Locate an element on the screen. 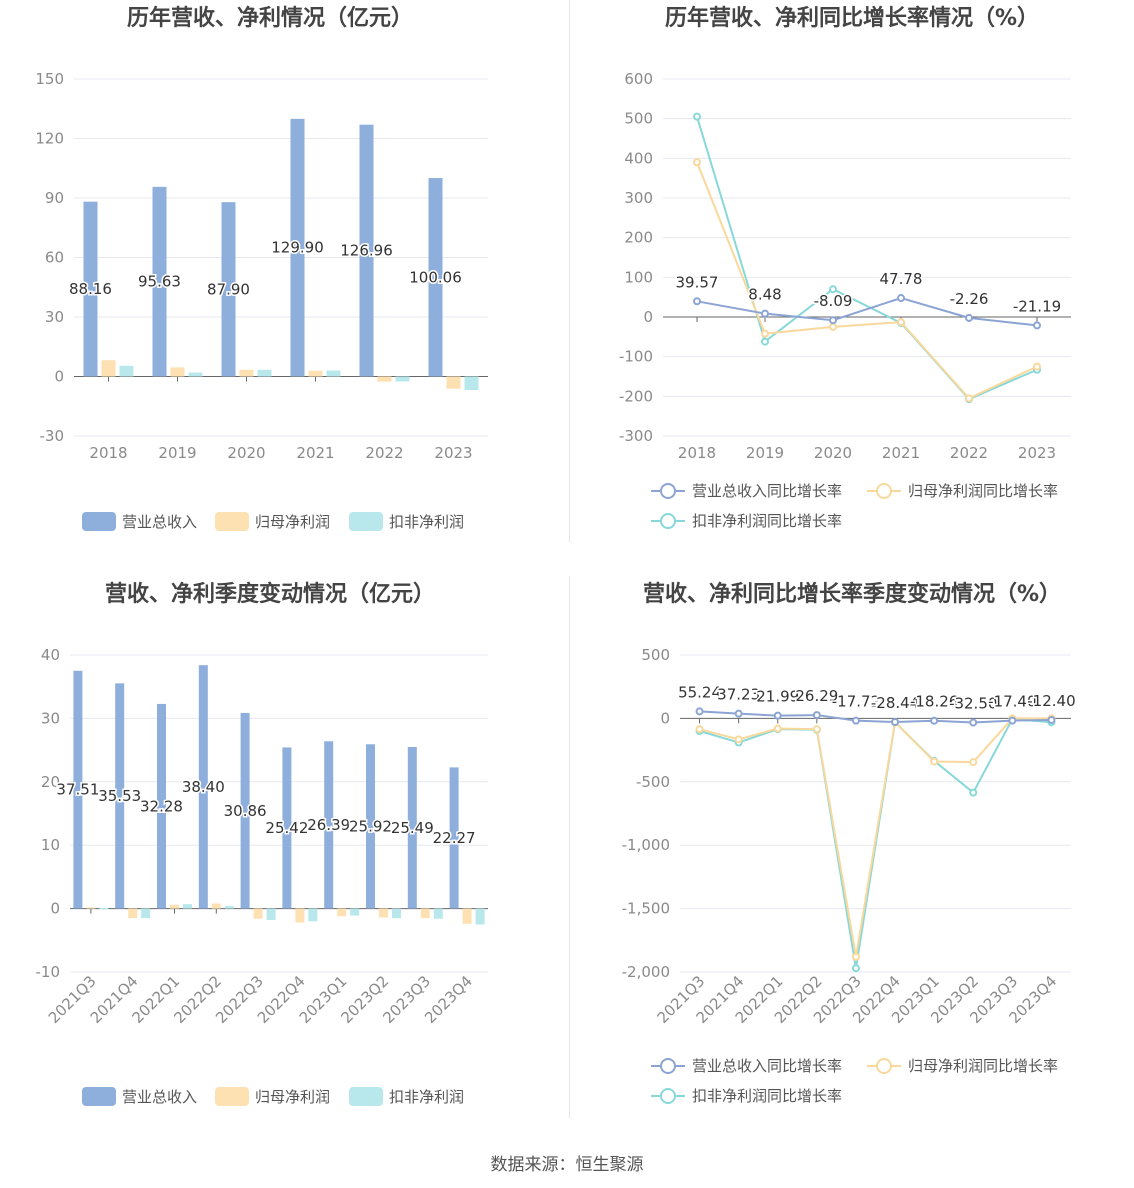  data-label: 25.42 is located at coordinates (286, 828).